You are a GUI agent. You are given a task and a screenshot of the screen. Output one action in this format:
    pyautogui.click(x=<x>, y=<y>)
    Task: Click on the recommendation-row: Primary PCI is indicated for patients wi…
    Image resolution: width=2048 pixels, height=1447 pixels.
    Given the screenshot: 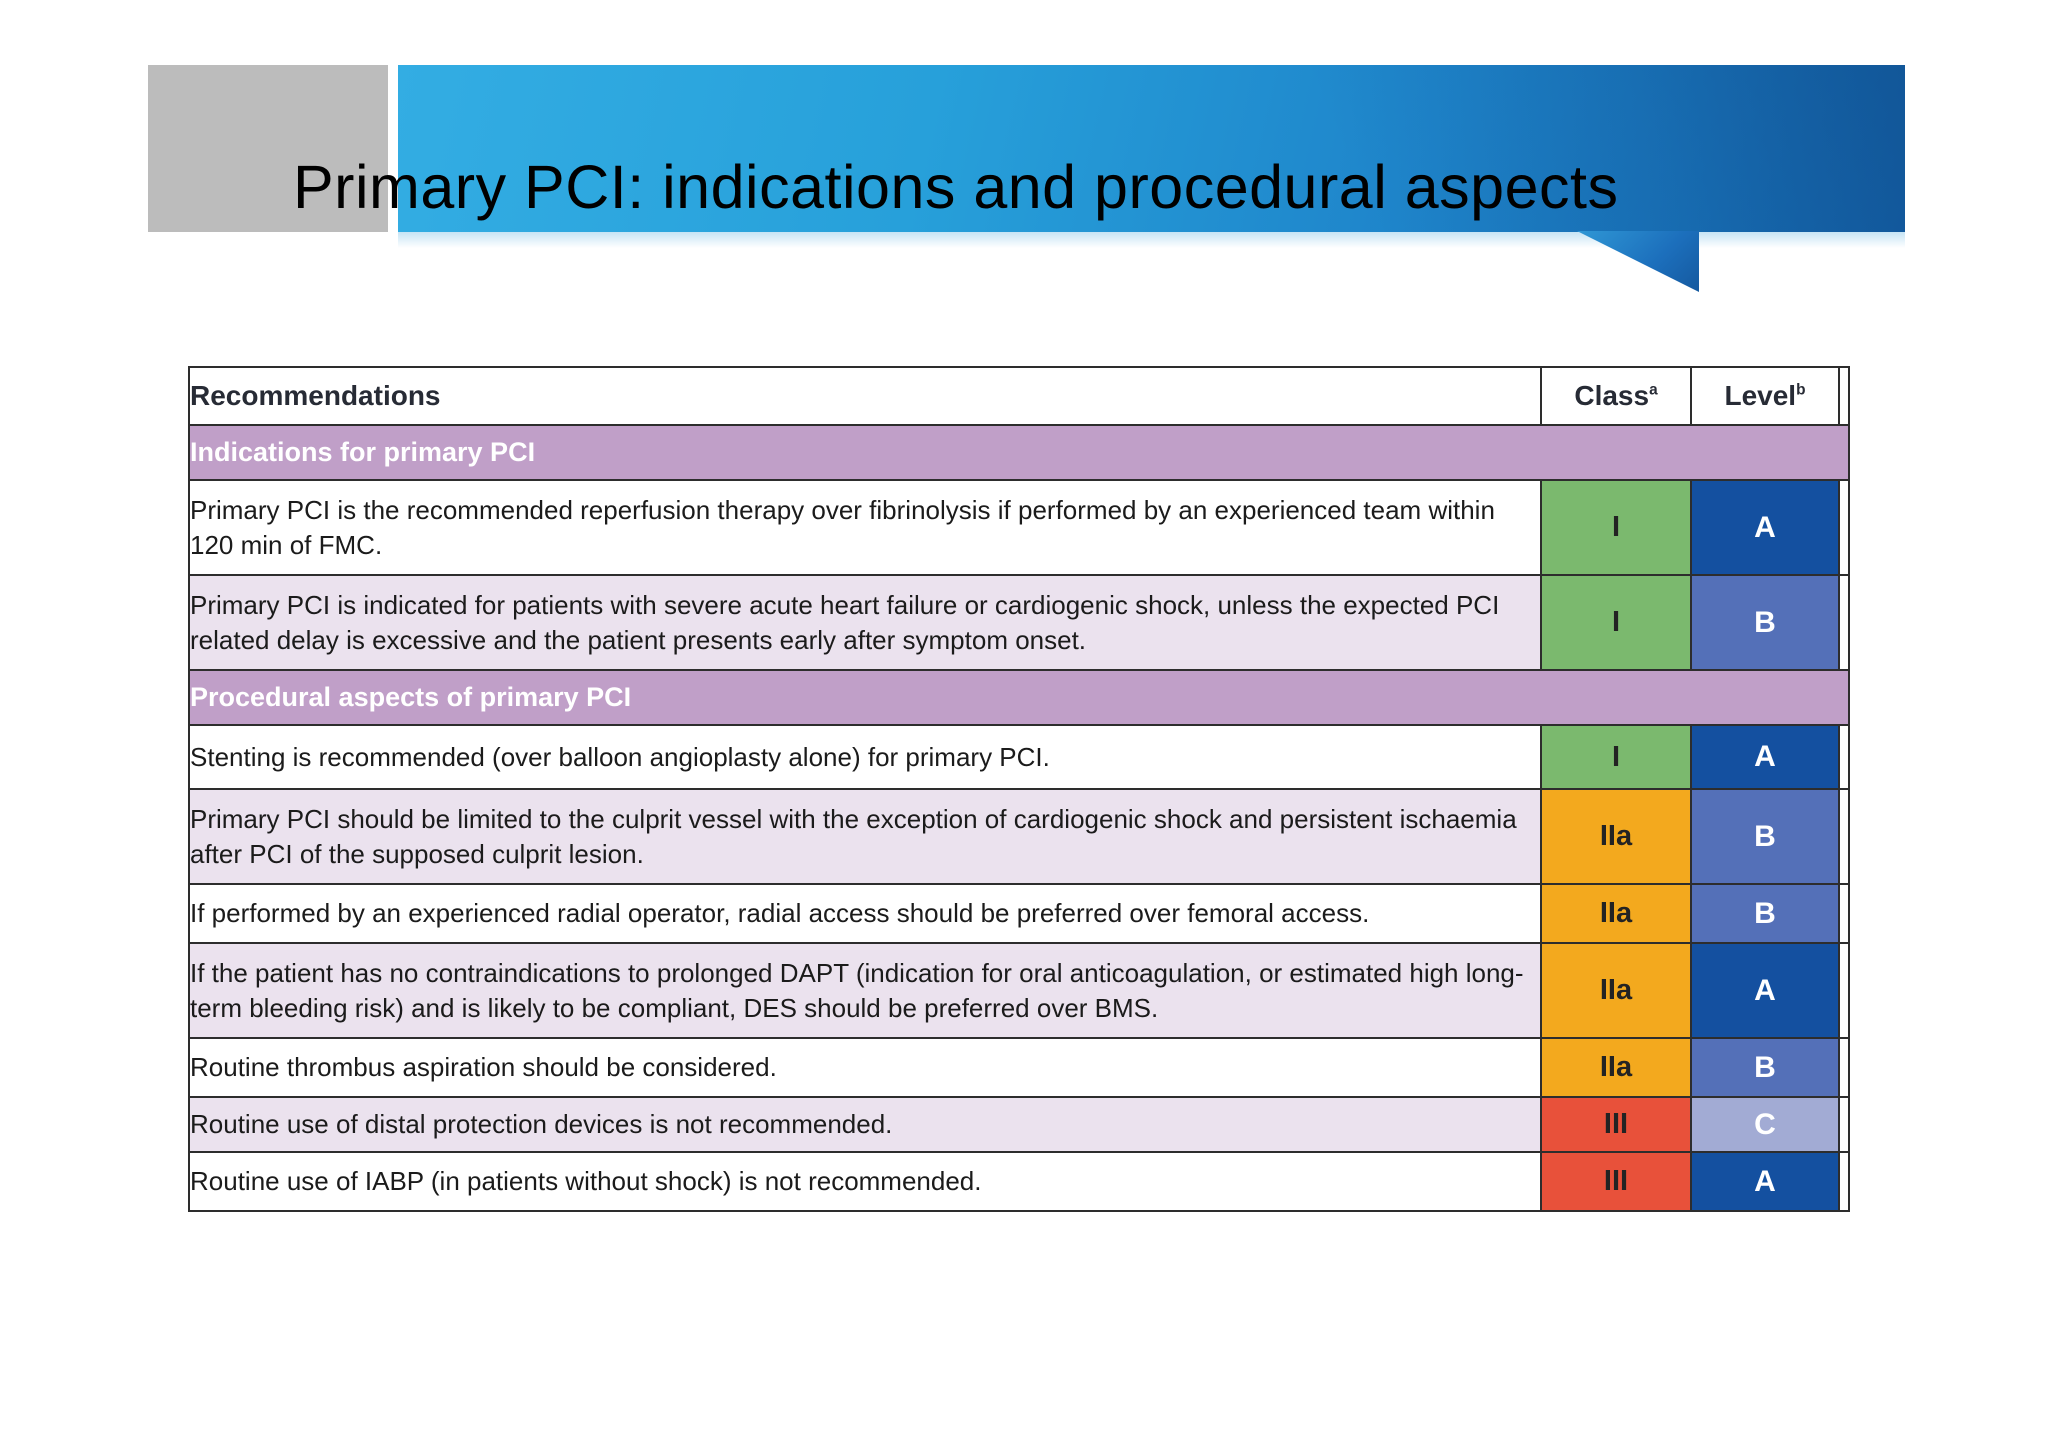 What is the action you would take?
    pyautogui.click(x=1019, y=622)
    